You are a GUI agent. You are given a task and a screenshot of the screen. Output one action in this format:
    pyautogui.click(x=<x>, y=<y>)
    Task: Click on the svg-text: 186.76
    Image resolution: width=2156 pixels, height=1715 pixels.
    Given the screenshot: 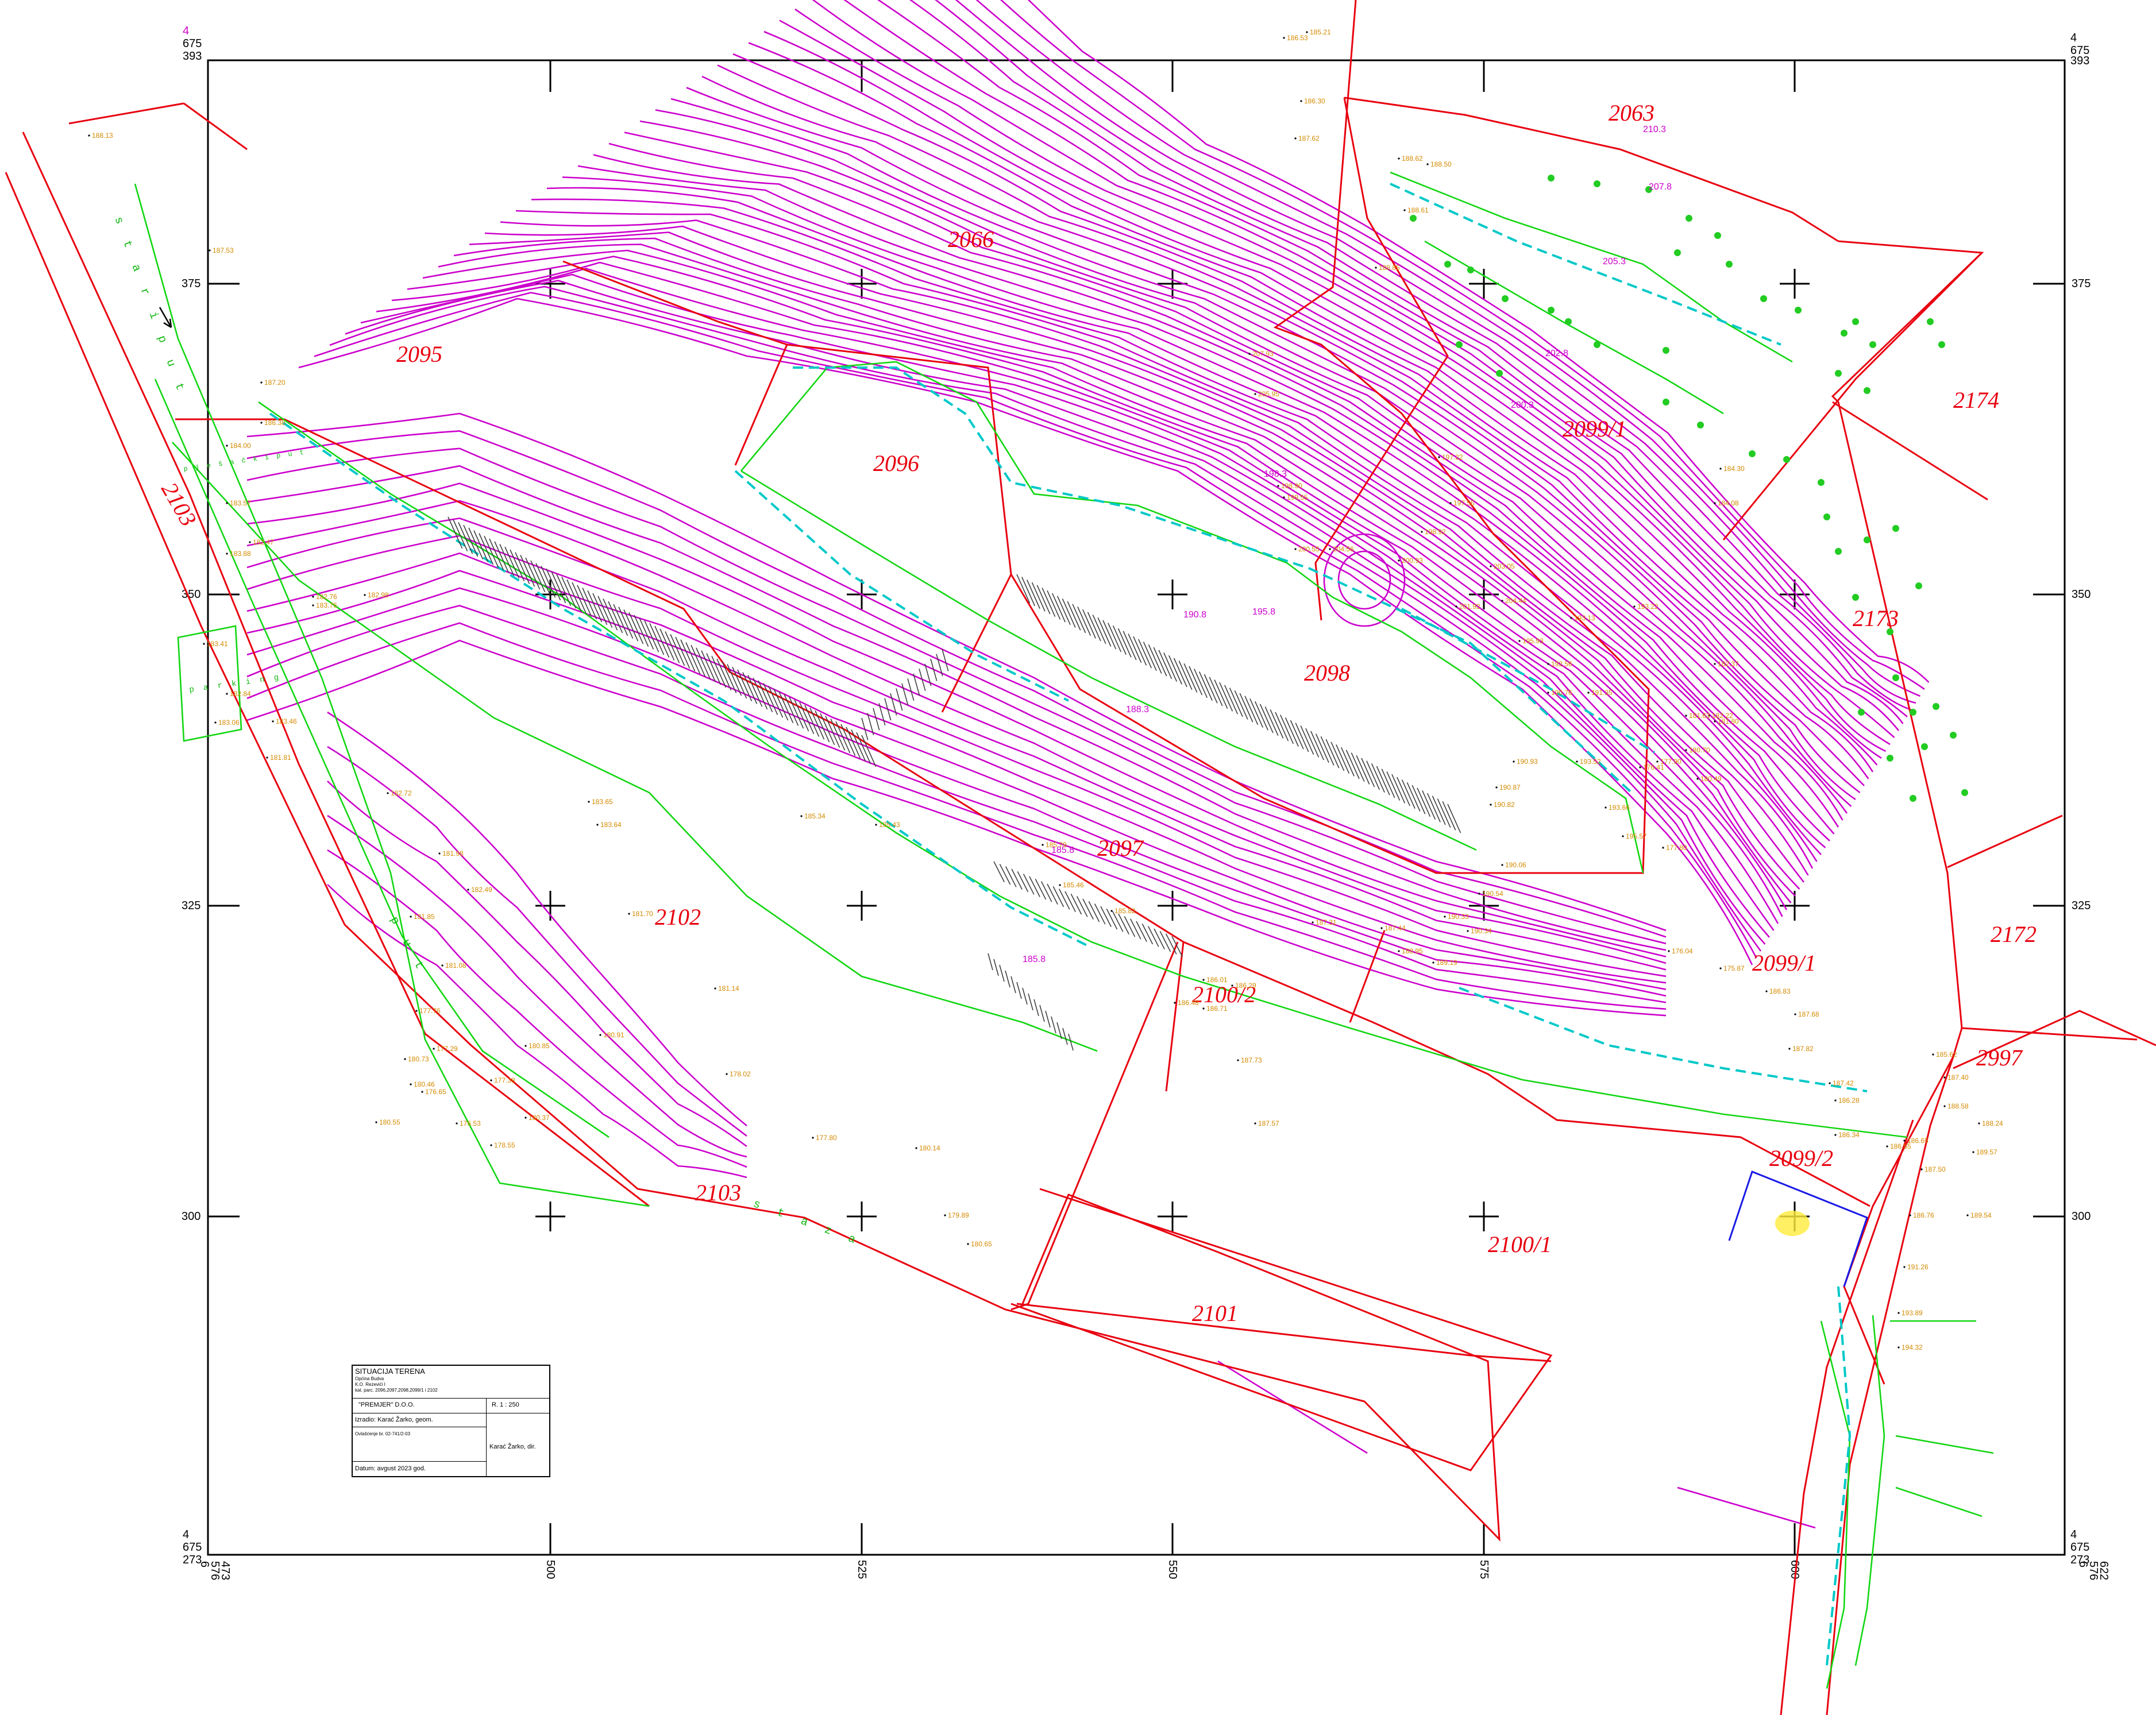 What is the action you would take?
    pyautogui.click(x=1924, y=1215)
    